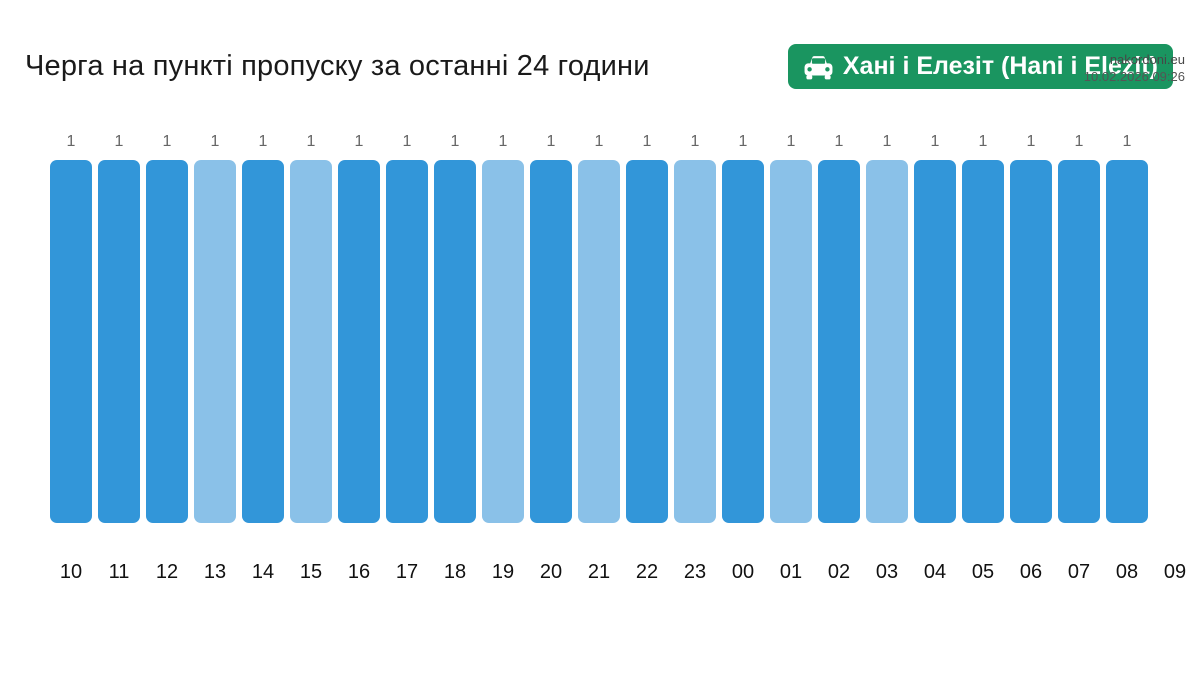  I want to click on site-header: nakordoni.eu 10.02.2026 09:26, so click(1134, 68).